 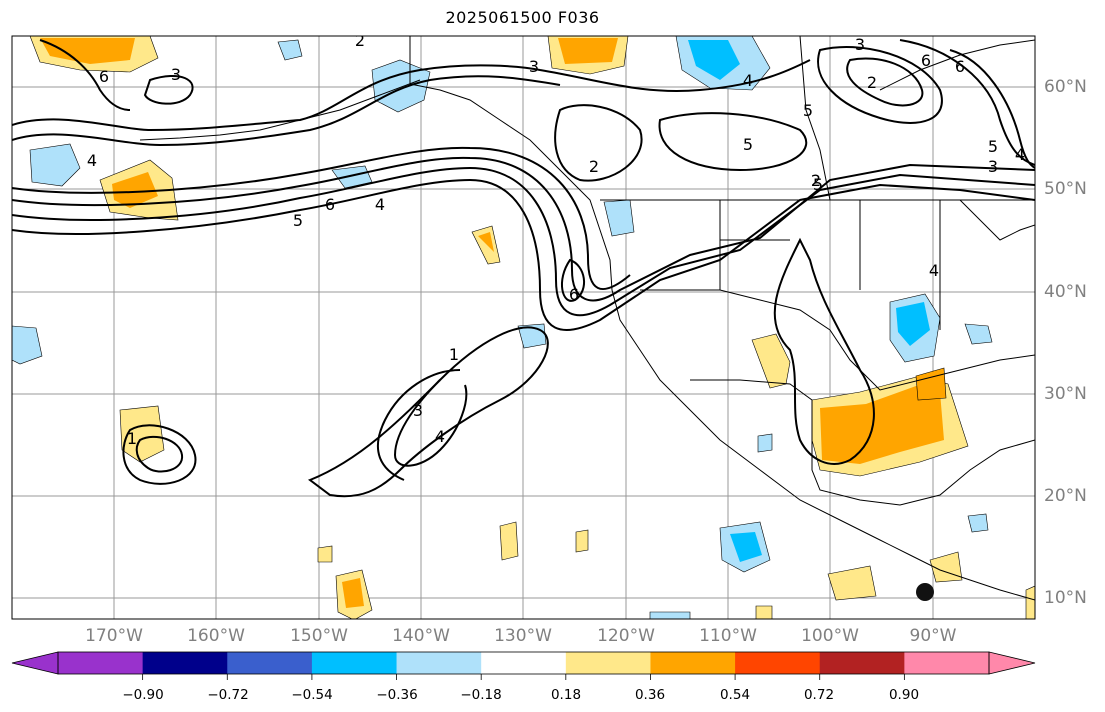 I want to click on lat-label: 20°N, so click(x=1065, y=496).